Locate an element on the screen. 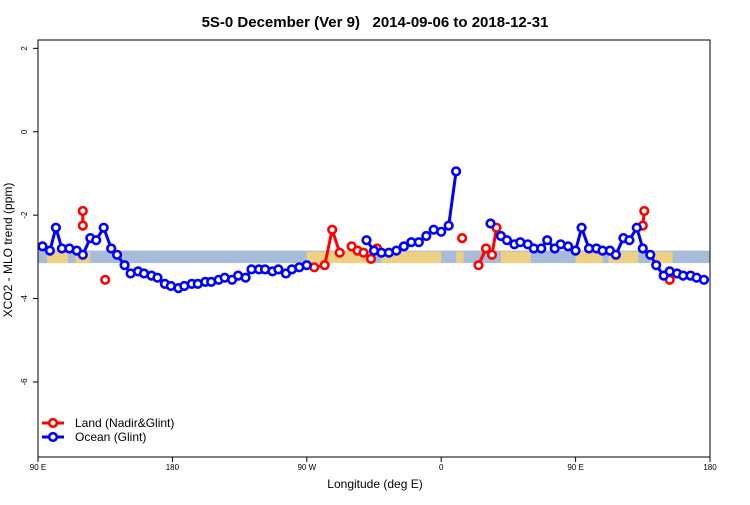 The height and width of the screenshot is (505, 750). x-axis-label: Longitude (deg E) is located at coordinates (374, 484).